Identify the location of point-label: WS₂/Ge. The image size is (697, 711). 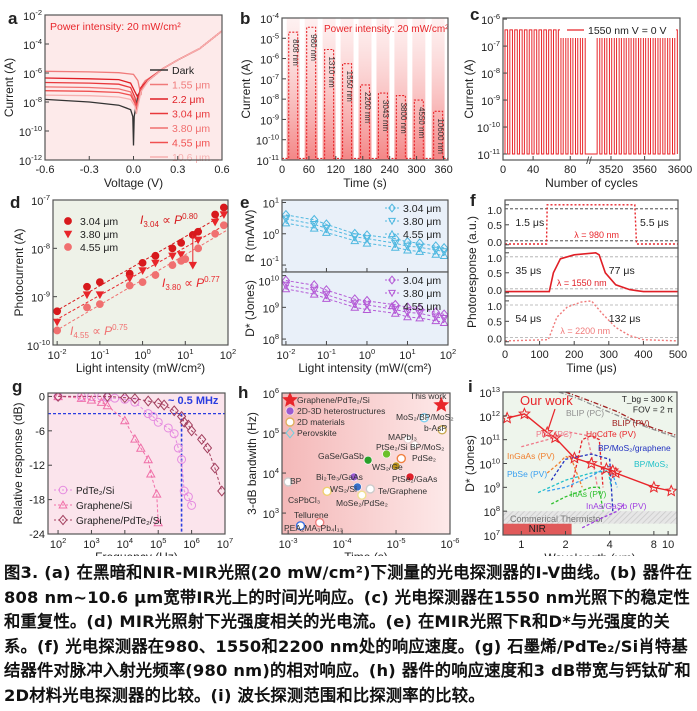
(387, 467).